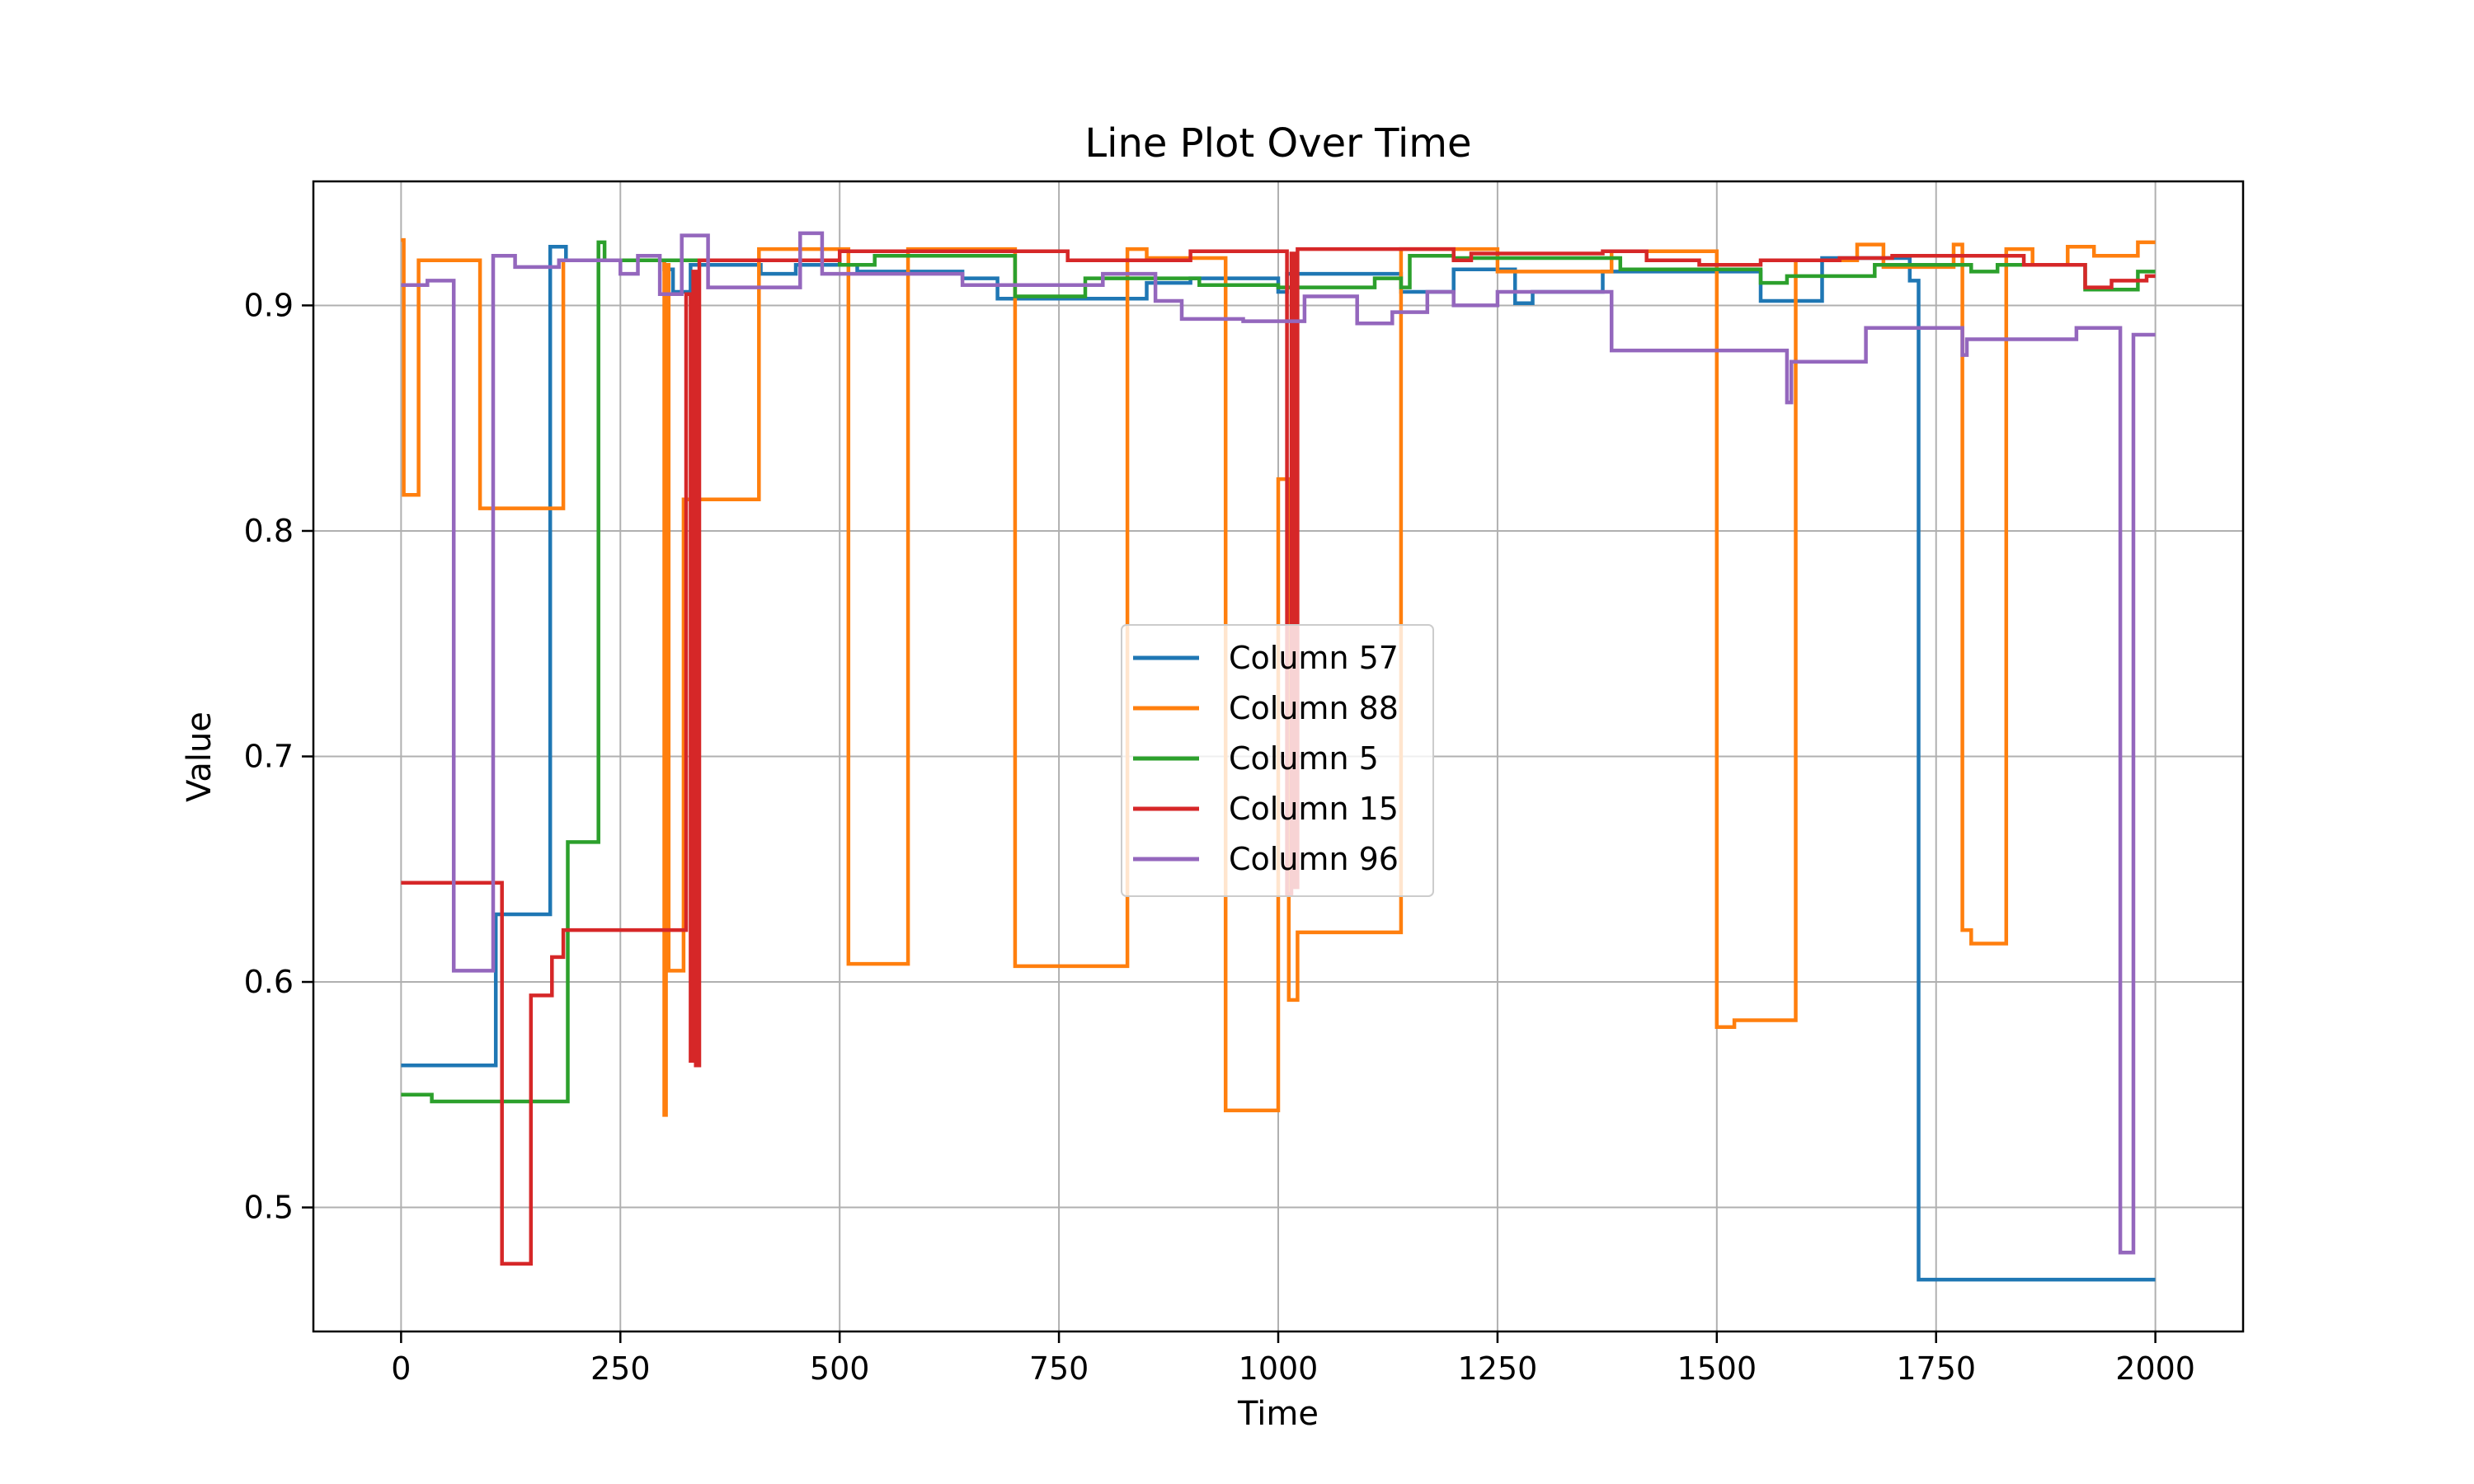  I want to click on x-tick-label: 1250, so click(1498, 1368).